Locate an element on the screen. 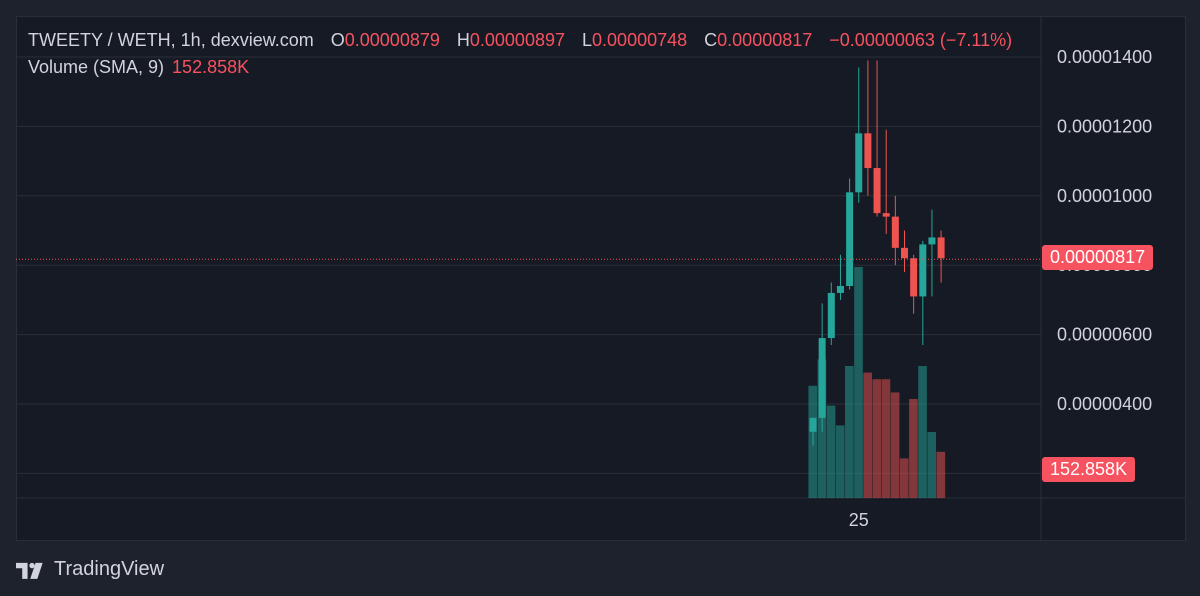 The height and width of the screenshot is (596, 1200). symbol-name: TWEETY / WETH, 1h, dexview.com is located at coordinates (171, 40).